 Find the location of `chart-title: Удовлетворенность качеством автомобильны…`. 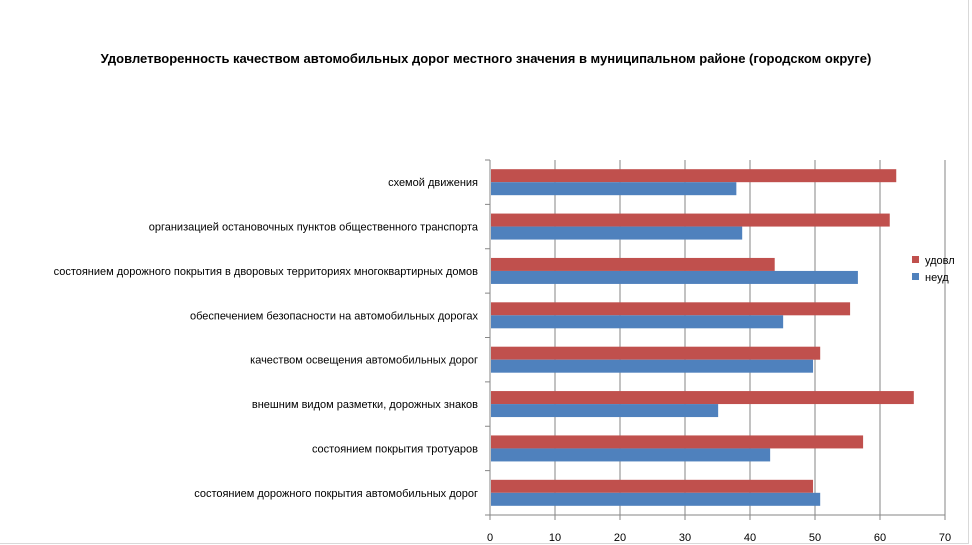

chart-title: Удовлетворенность качеством автомобильны… is located at coordinates (486, 58).